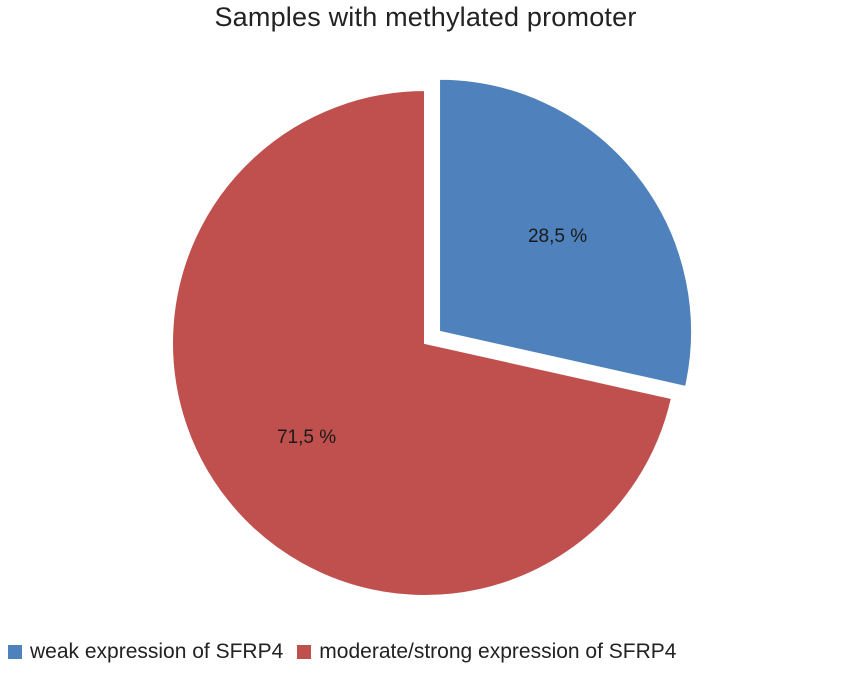  What do you see at coordinates (425, 17) in the screenshot?
I see `chart-title: Samples with methylated promoter` at bounding box center [425, 17].